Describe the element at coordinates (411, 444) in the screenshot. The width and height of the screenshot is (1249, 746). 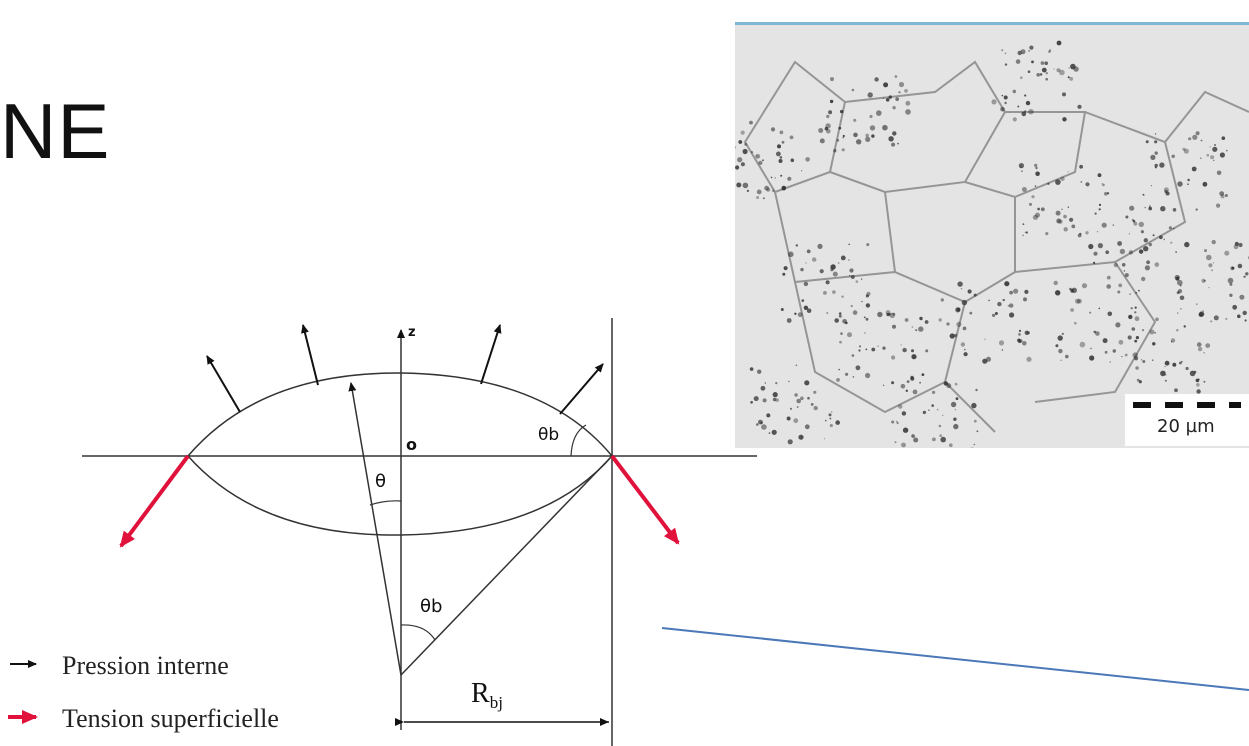
I see `origin-label: o` at that location.